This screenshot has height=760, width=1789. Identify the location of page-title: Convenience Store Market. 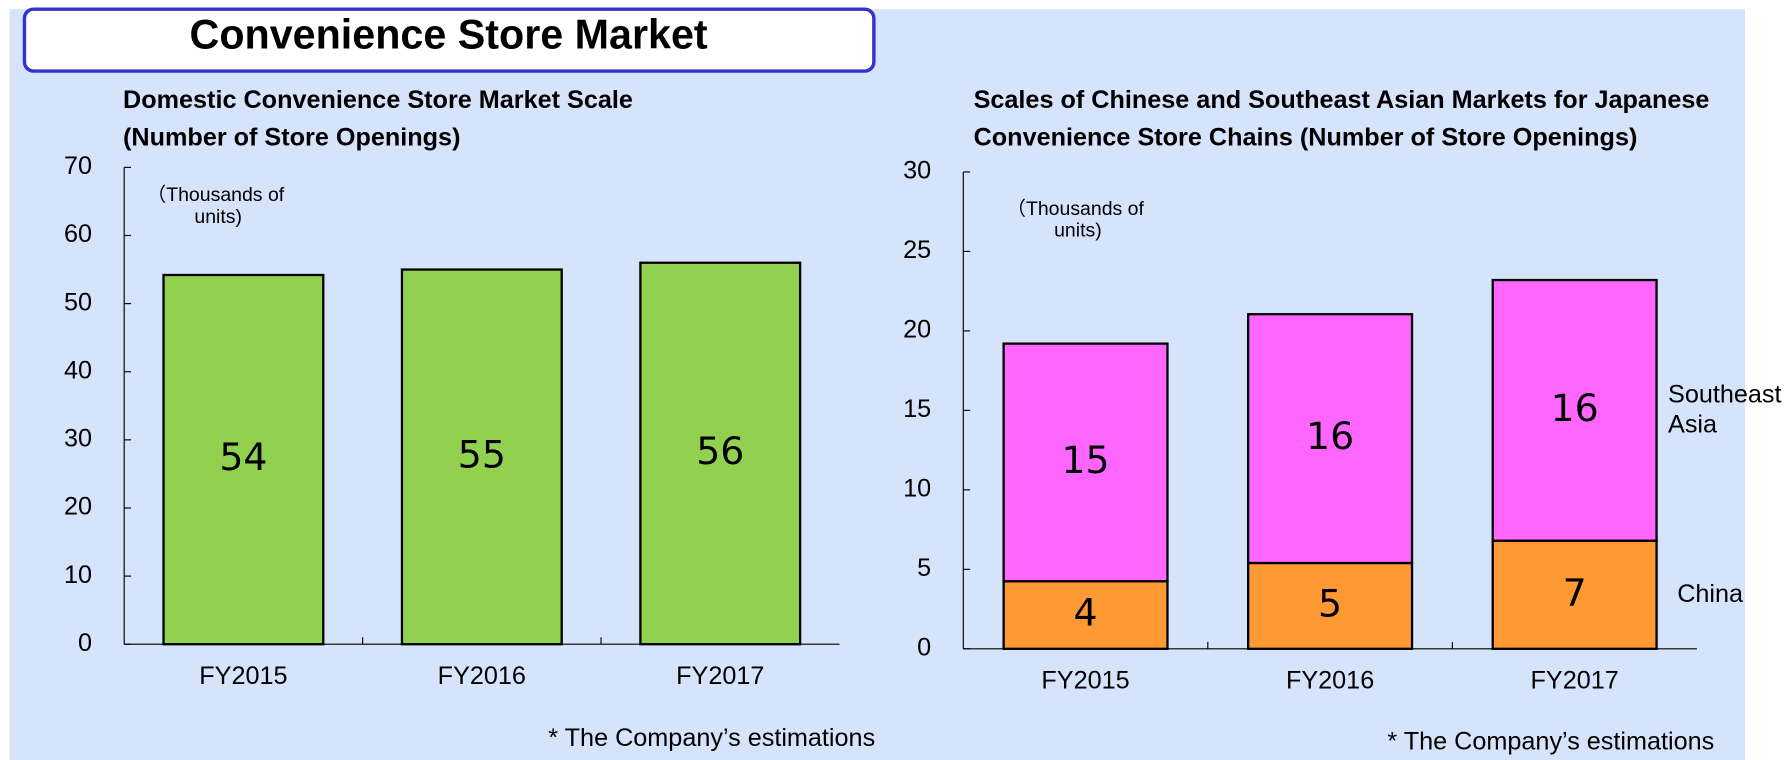
(449, 35).